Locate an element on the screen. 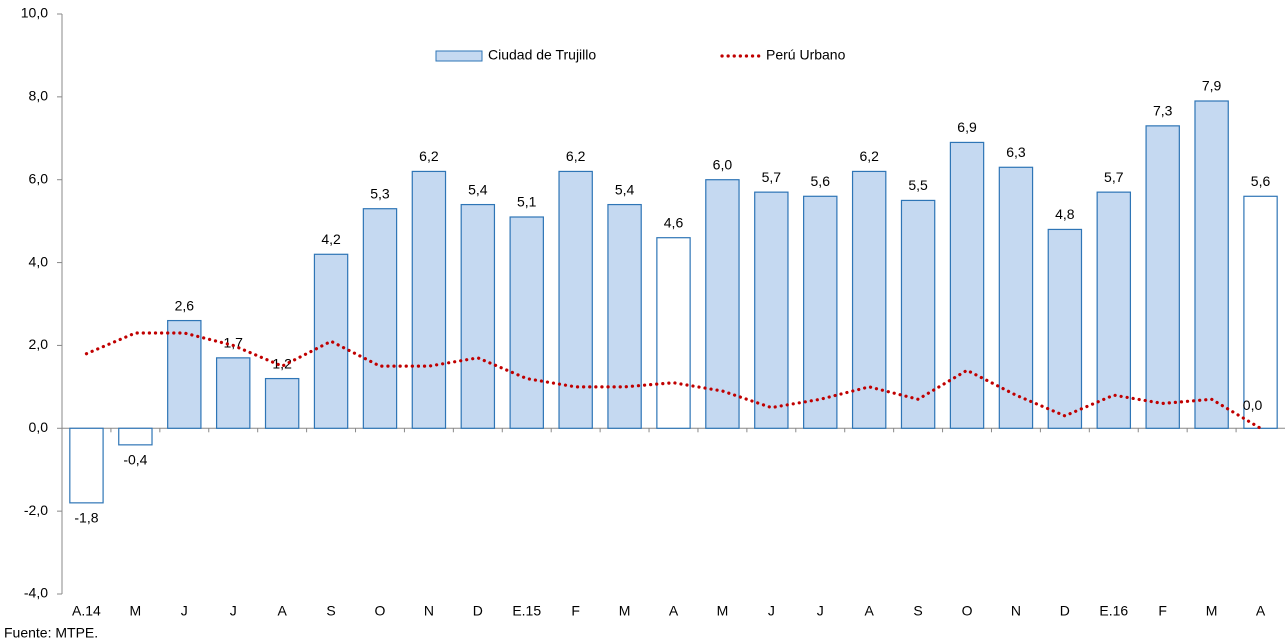 The height and width of the screenshot is (644, 1288). data-label: 5,3 is located at coordinates (380, 193).